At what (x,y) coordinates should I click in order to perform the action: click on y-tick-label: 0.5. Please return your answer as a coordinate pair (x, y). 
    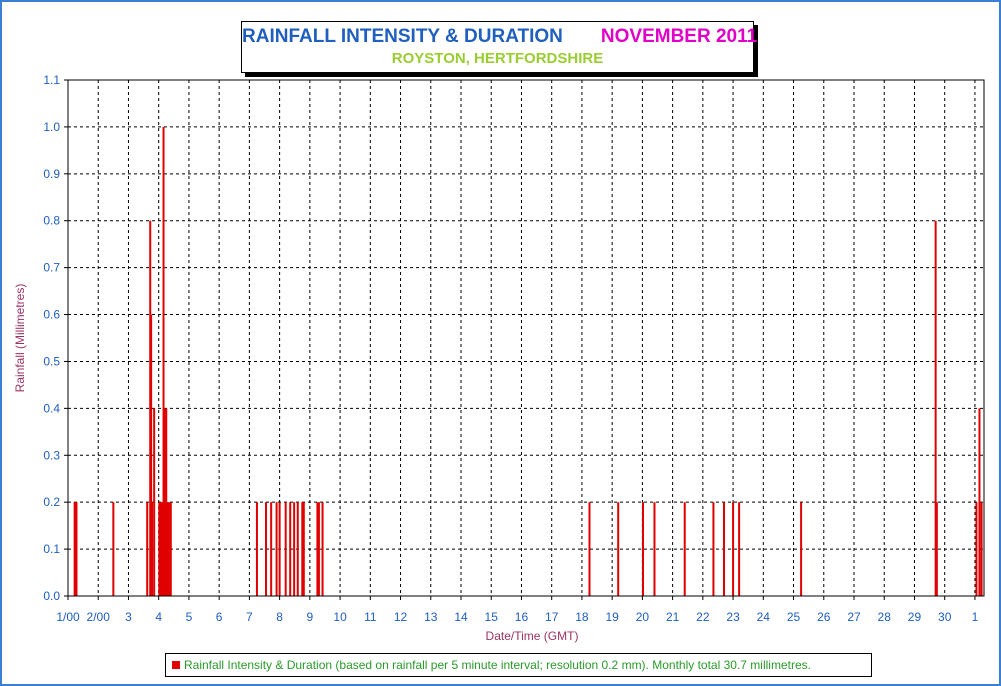
    Looking at the image, I should click on (51, 361).